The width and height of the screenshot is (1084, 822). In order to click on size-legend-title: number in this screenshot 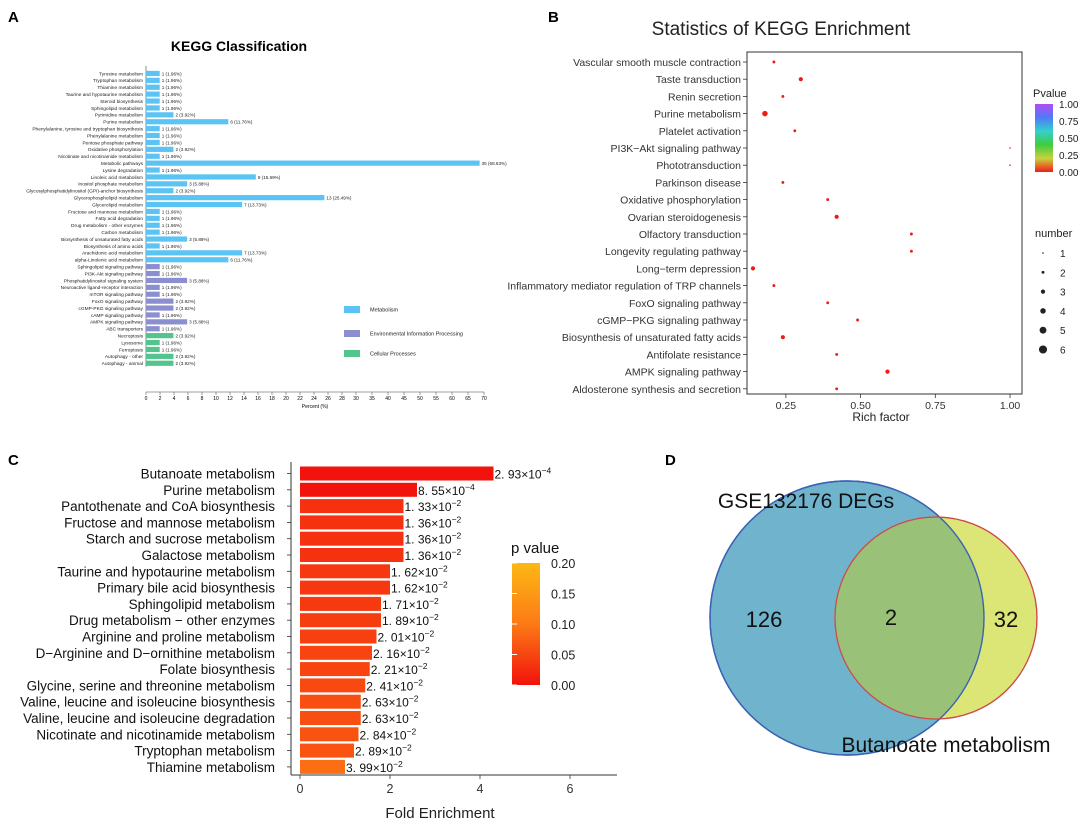, I will do `click(1054, 234)`.